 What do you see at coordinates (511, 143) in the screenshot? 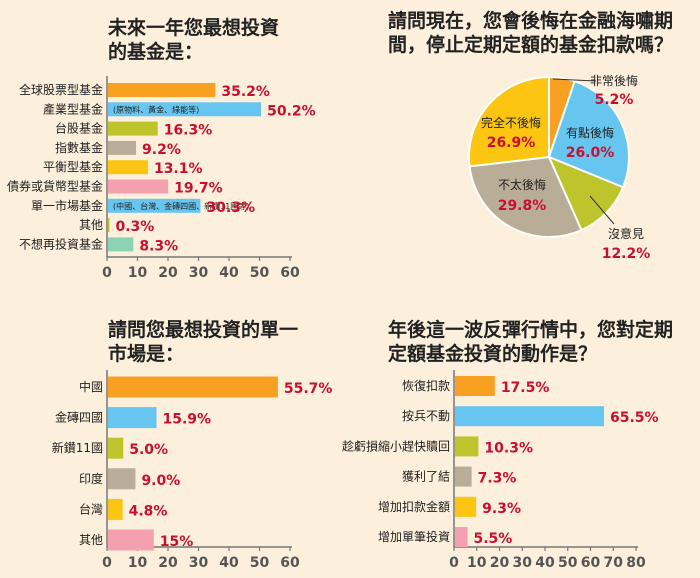
I see `pie-value-label: 26.9%` at bounding box center [511, 143].